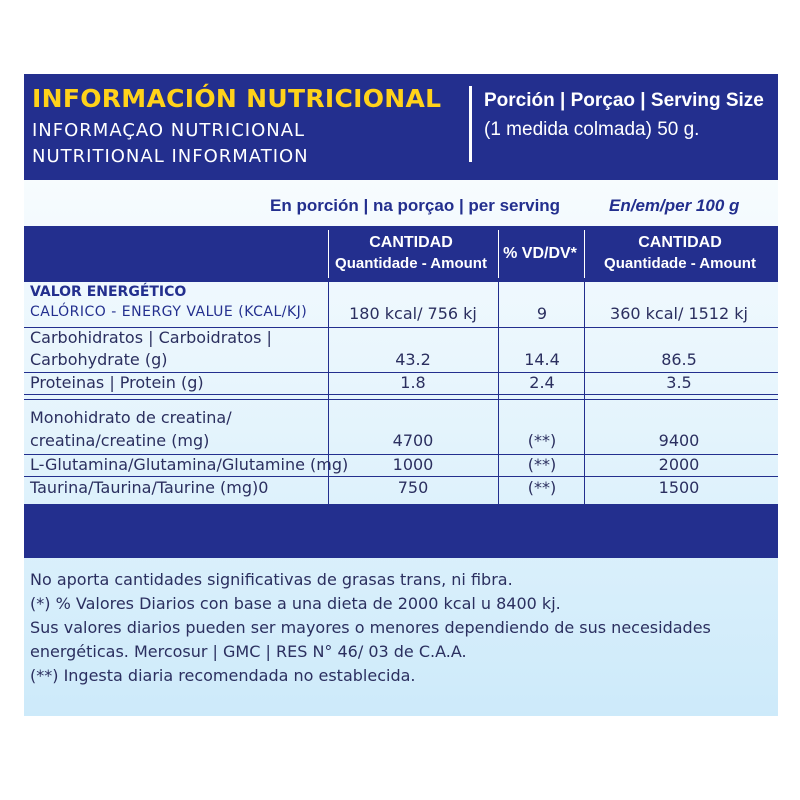 This screenshot has height=800, width=800. I want to click on title-spanish: INFORMACIÓN NUTRICIONAL, so click(237, 98).